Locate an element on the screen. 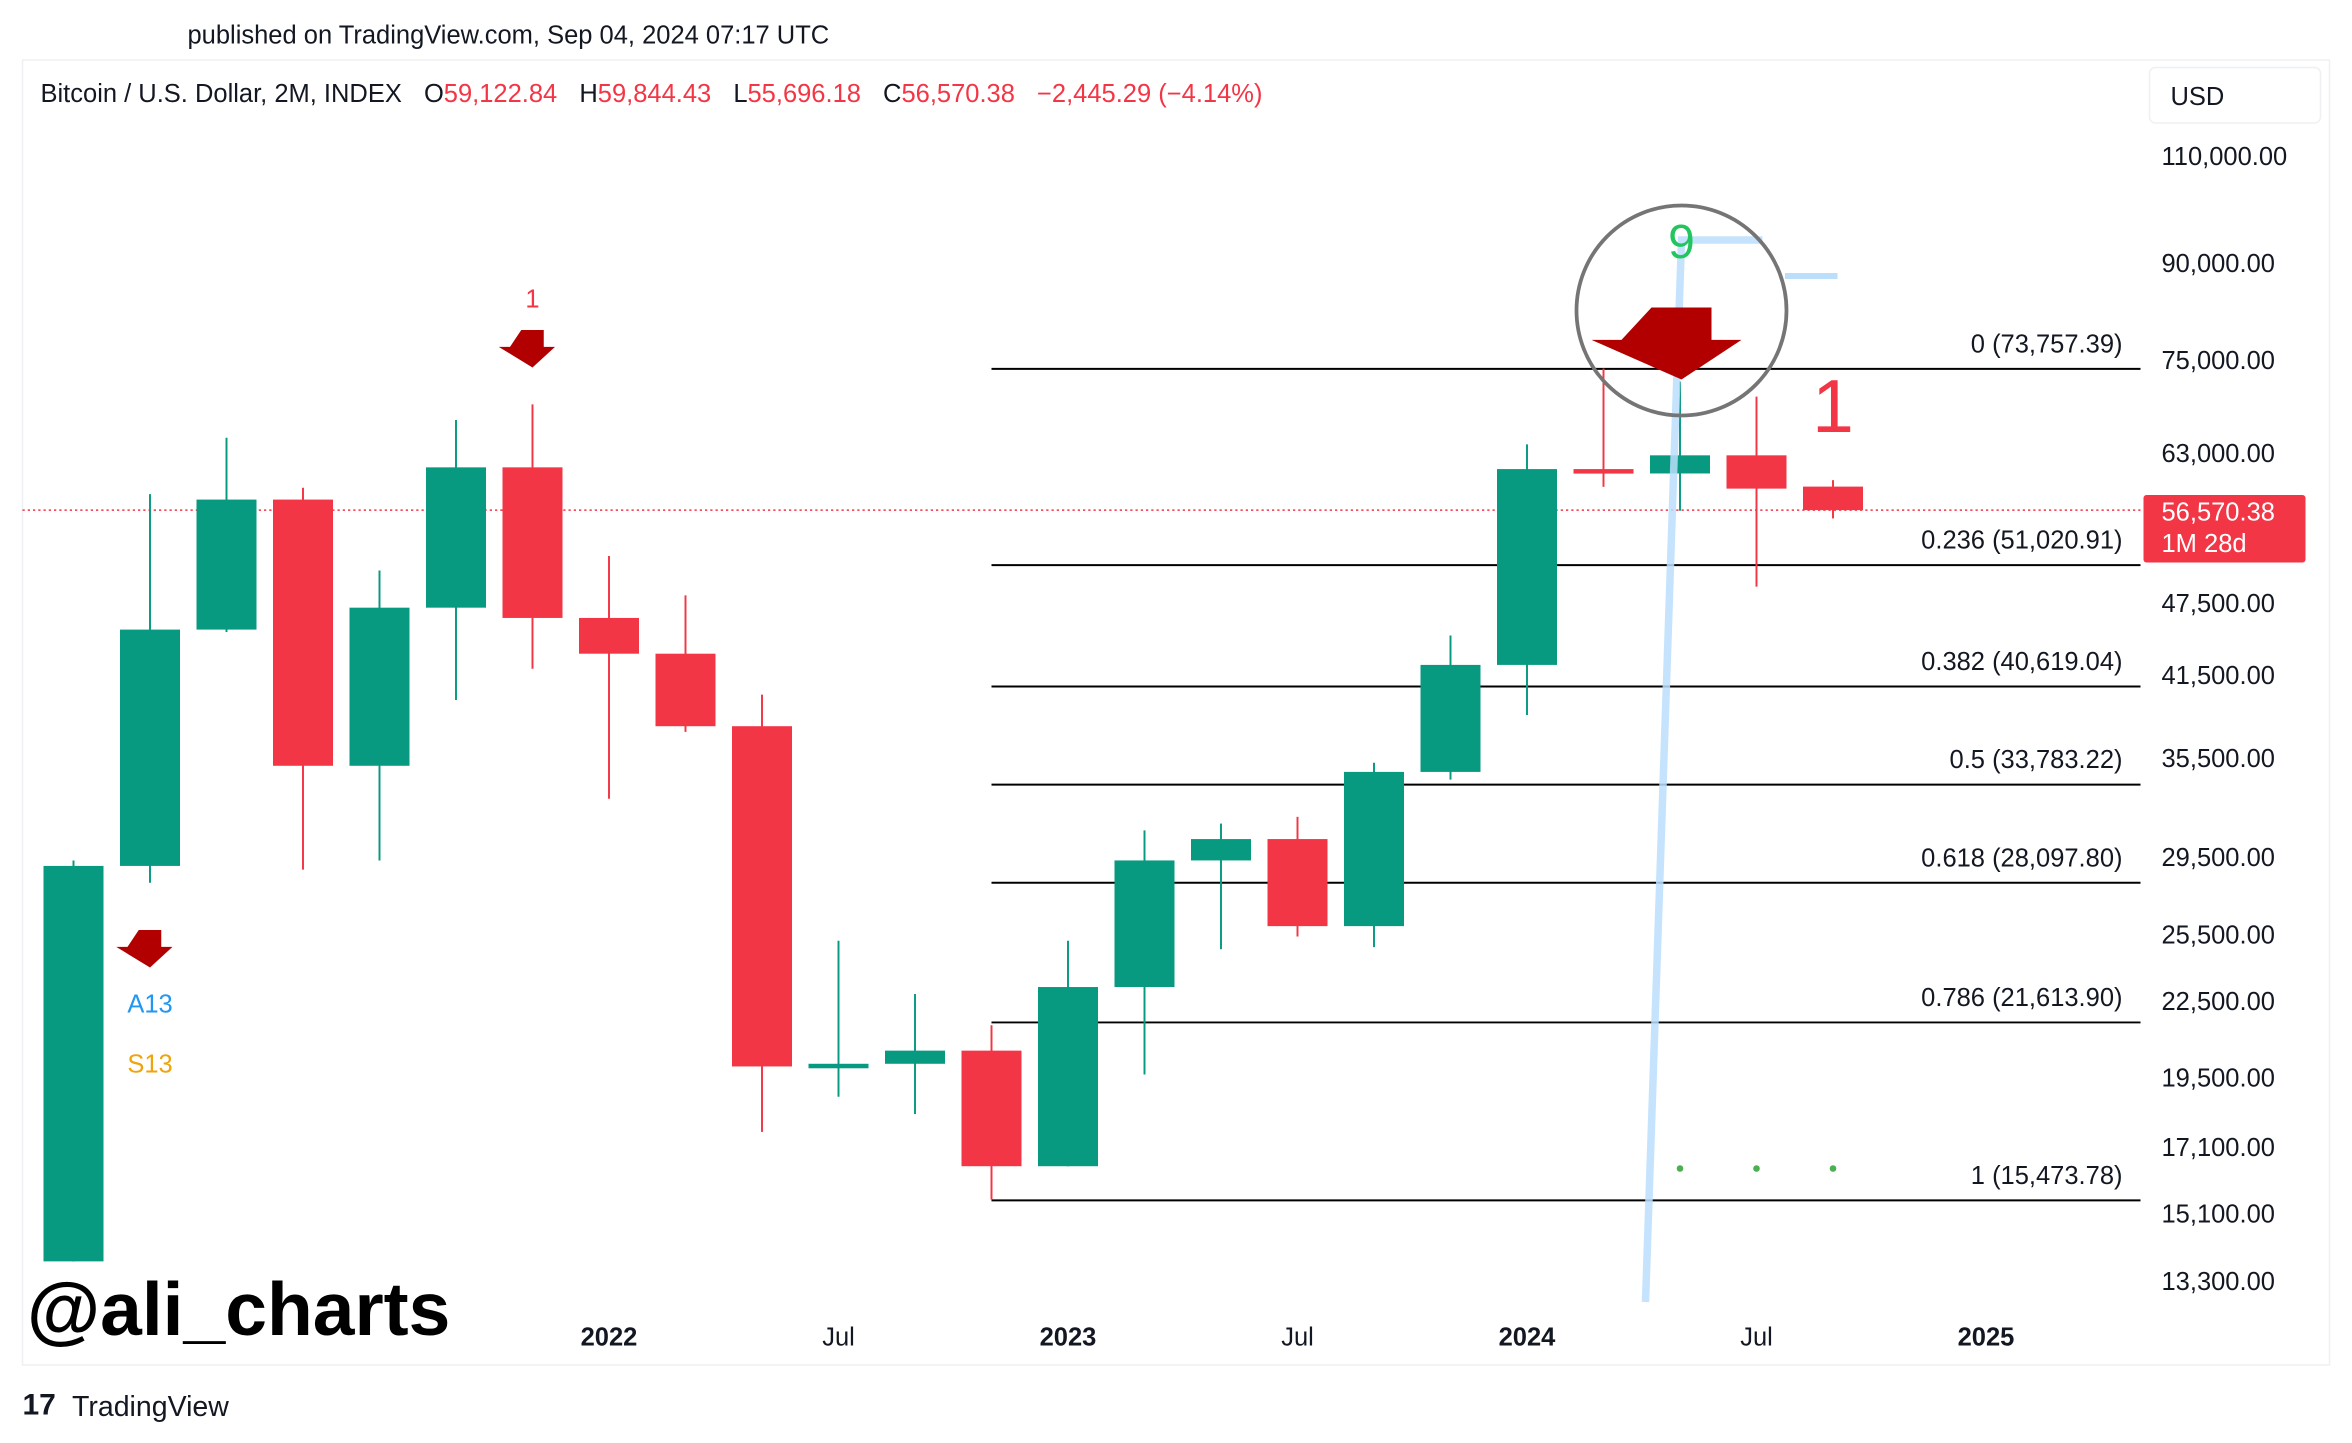 This screenshot has width=2352, height=1443. a13-label: A13 is located at coordinates (149, 1005).